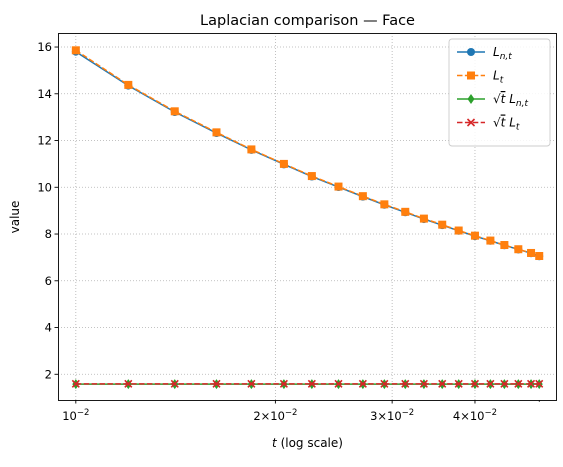  I want to click on legend-label: Lt, so click(498, 77).